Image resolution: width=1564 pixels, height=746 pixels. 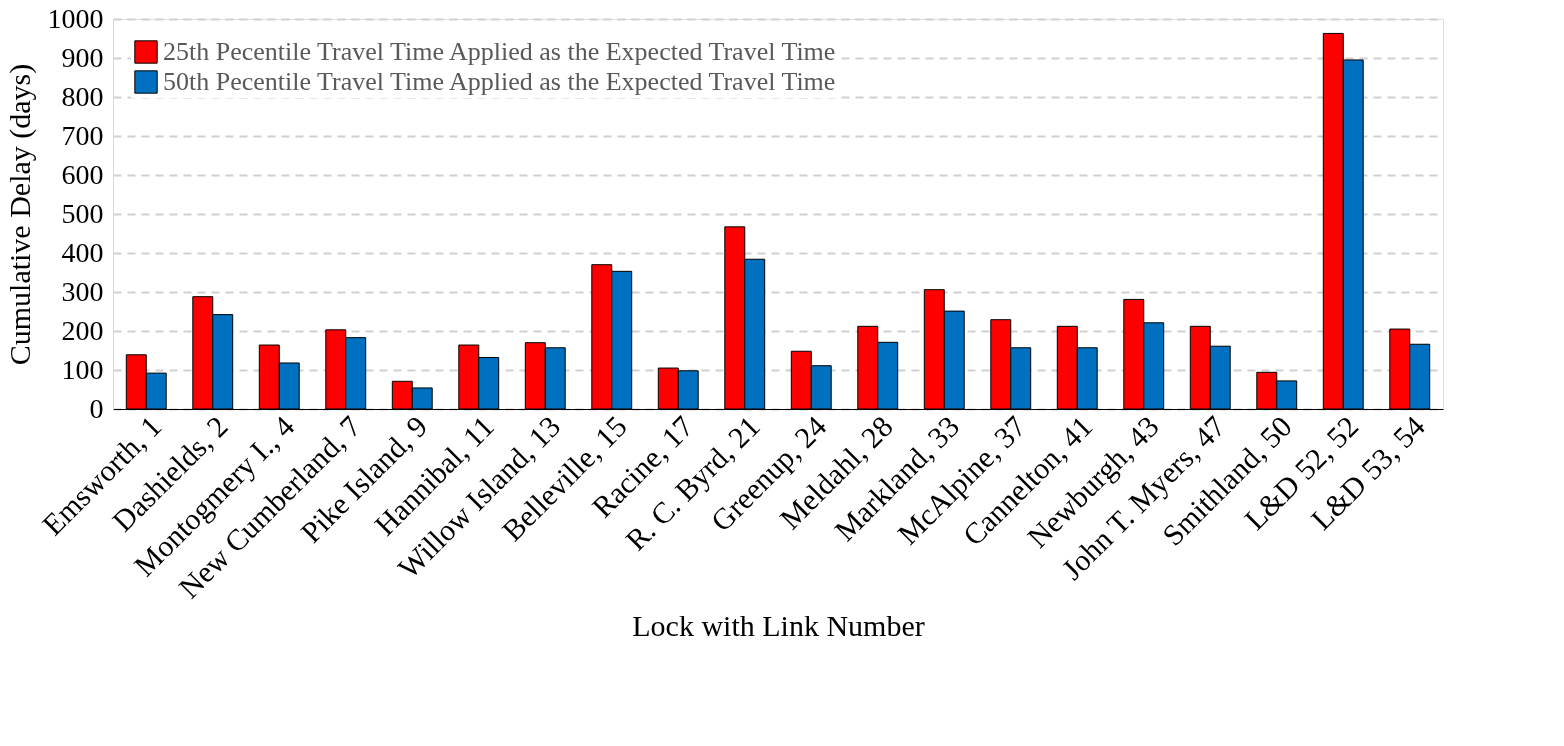 What do you see at coordinates (778, 626) in the screenshot?
I see `x-axis-title: Lock with Link Number` at bounding box center [778, 626].